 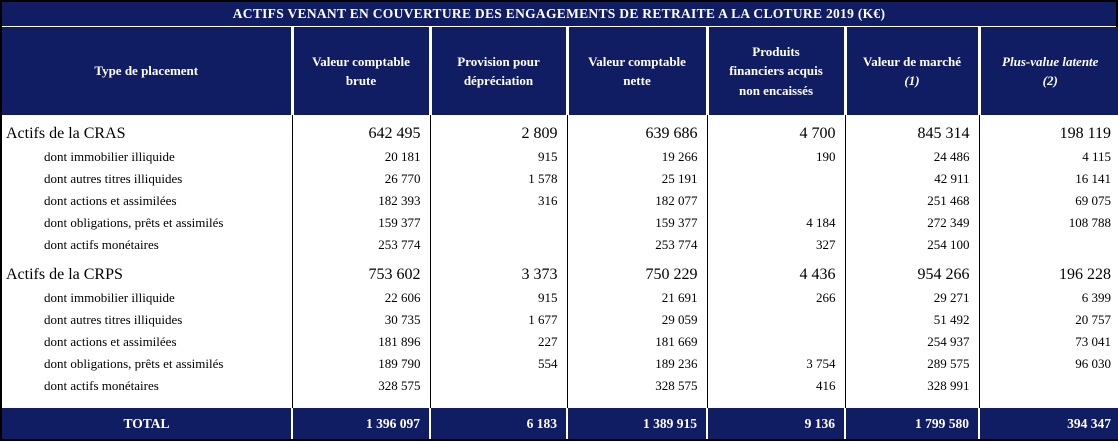 I want to click on cell-value: 328 991, so click(x=911, y=386).